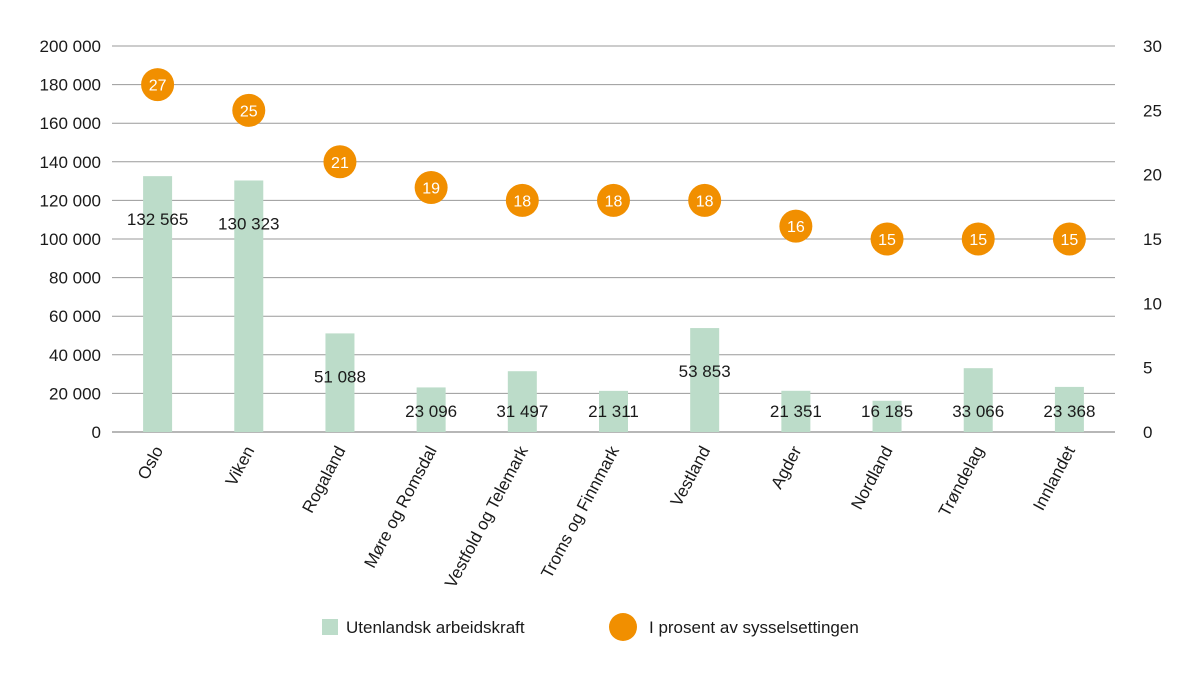  I want to click on y-right-tick-label: 10, so click(1152, 303).